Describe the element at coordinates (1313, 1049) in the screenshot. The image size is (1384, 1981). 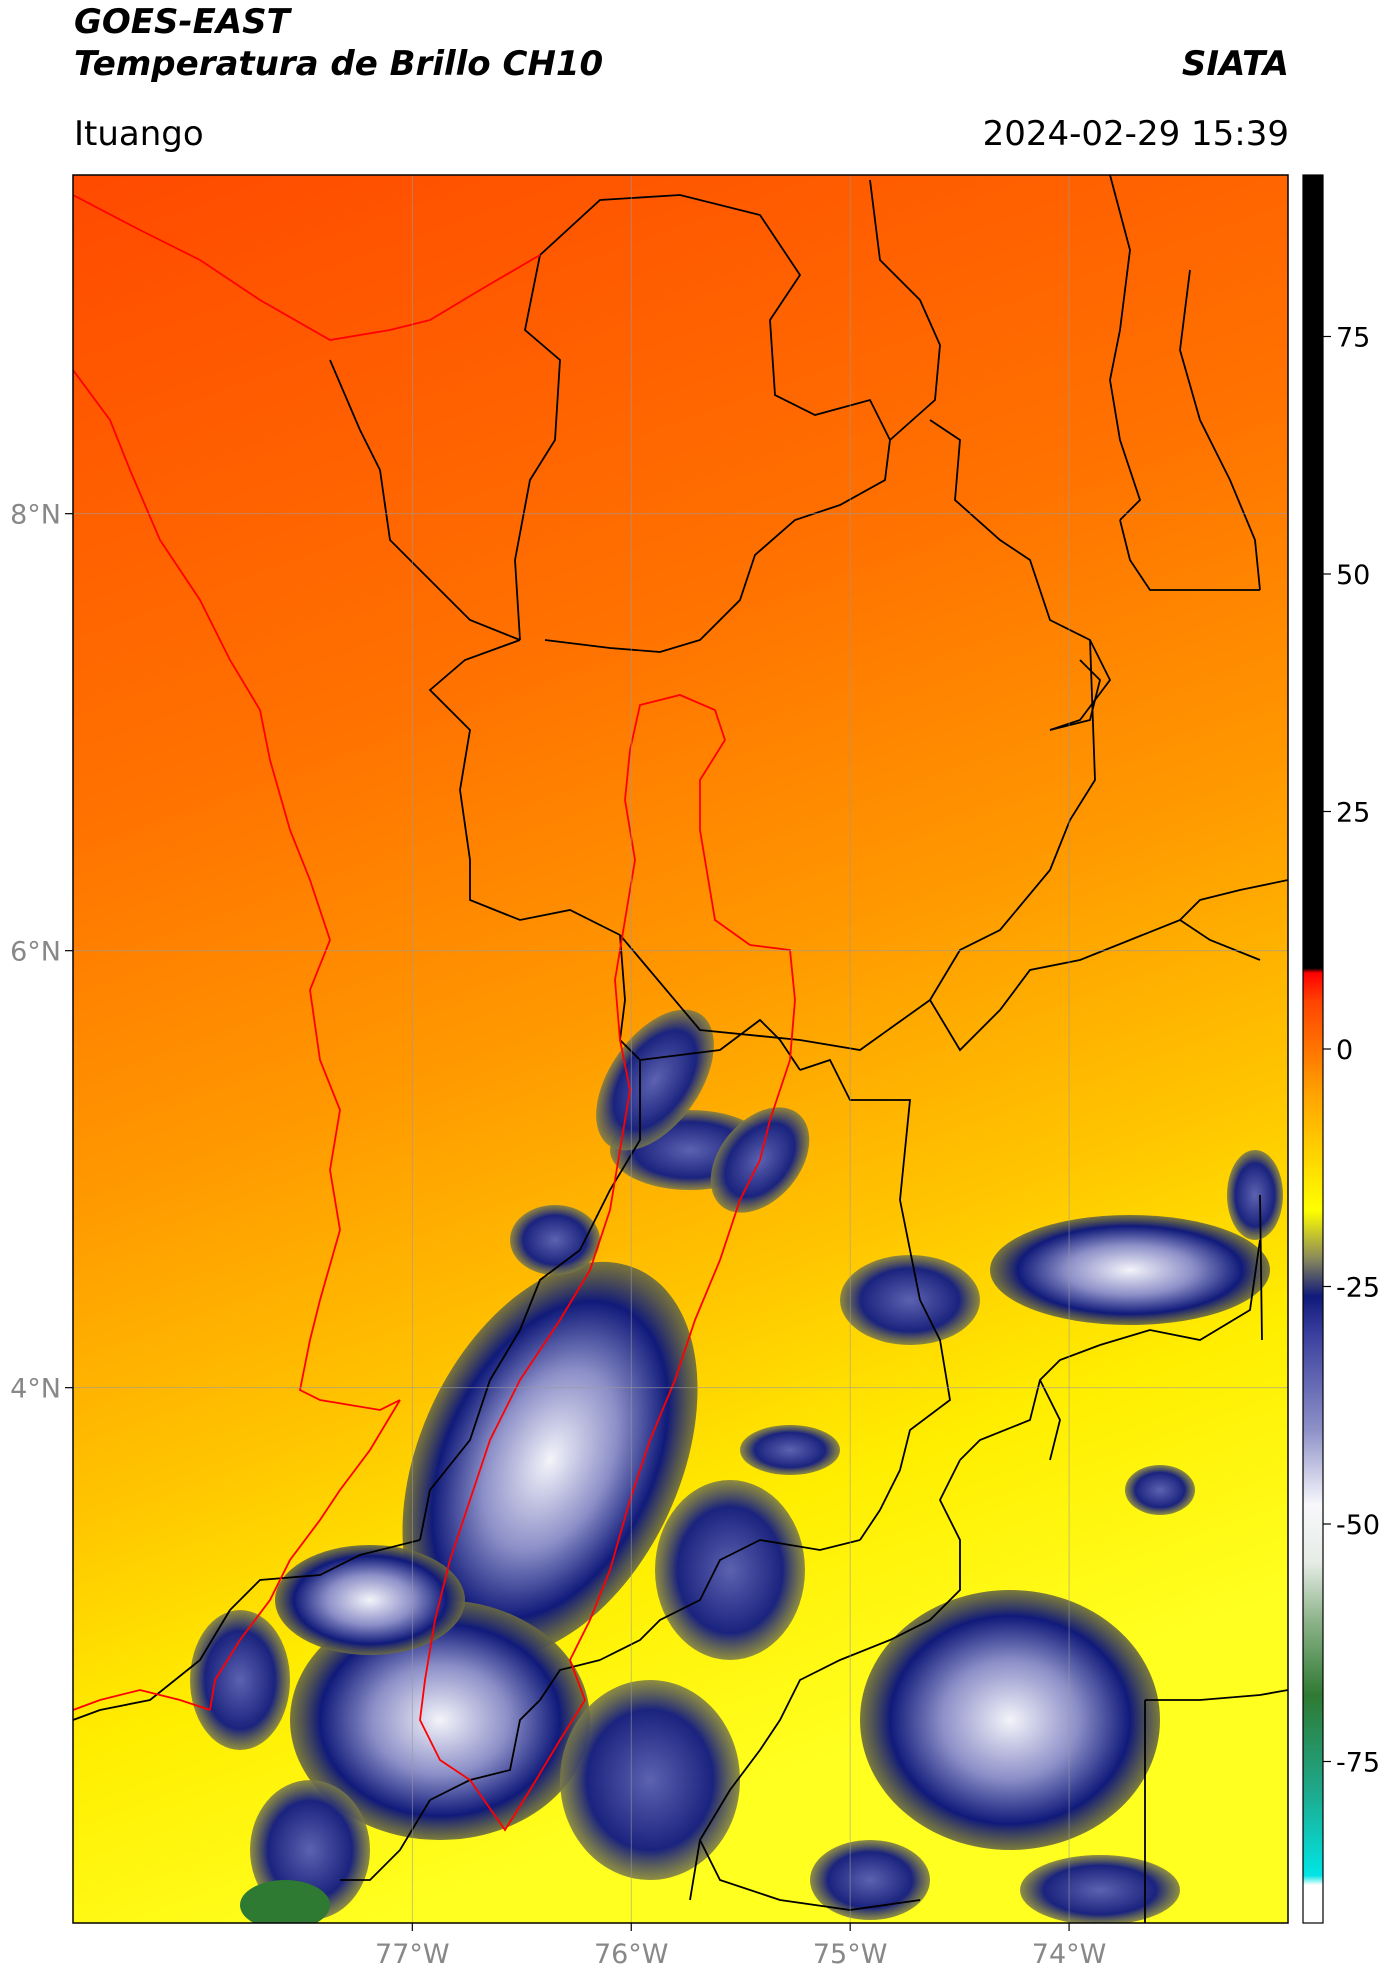
I see `colorbar-bar` at that location.